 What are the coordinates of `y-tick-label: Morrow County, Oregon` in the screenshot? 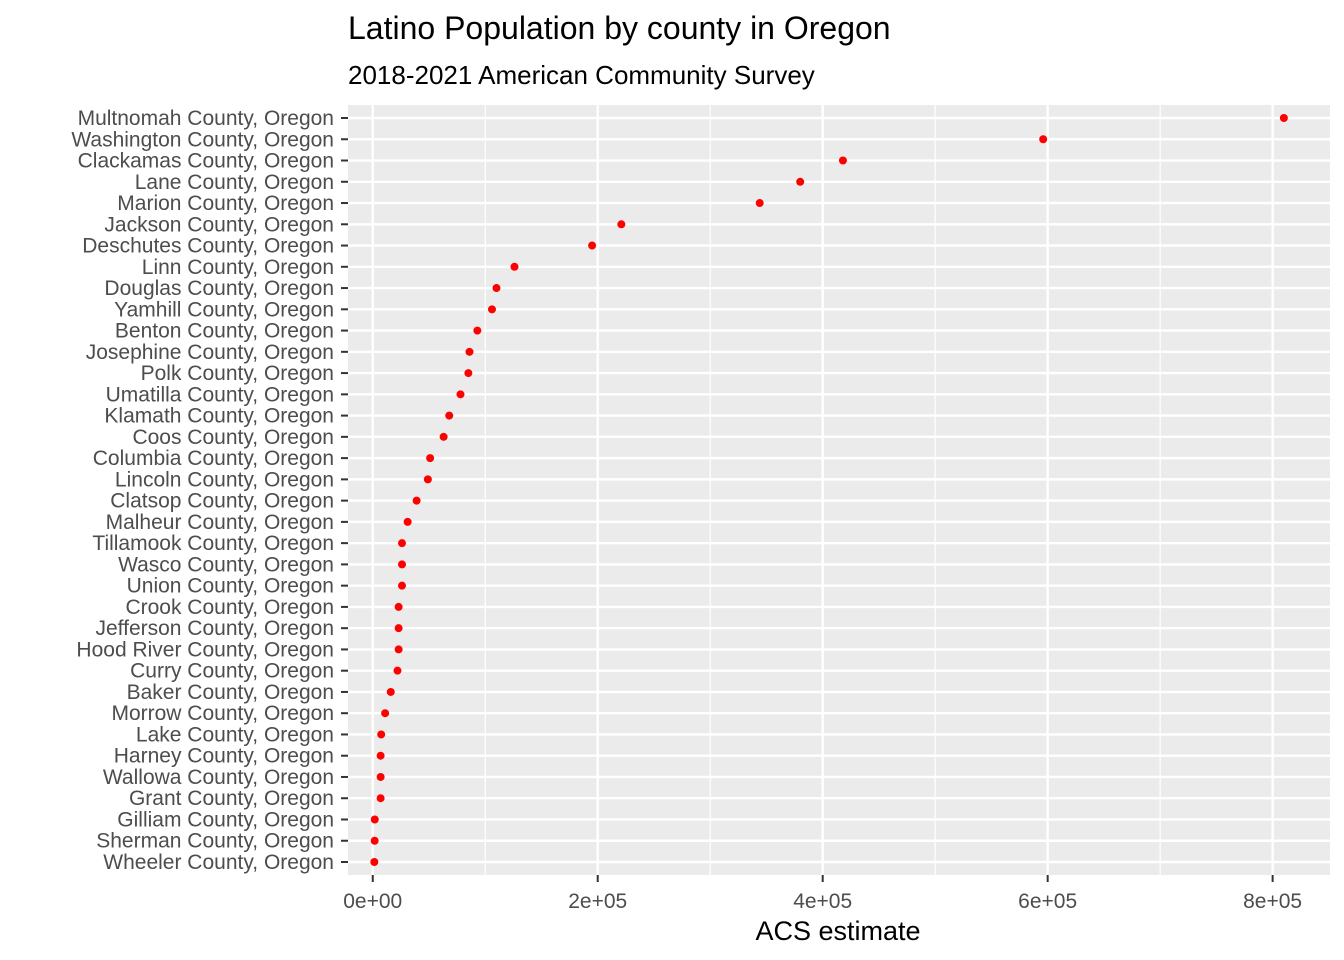 It's located at (222, 713).